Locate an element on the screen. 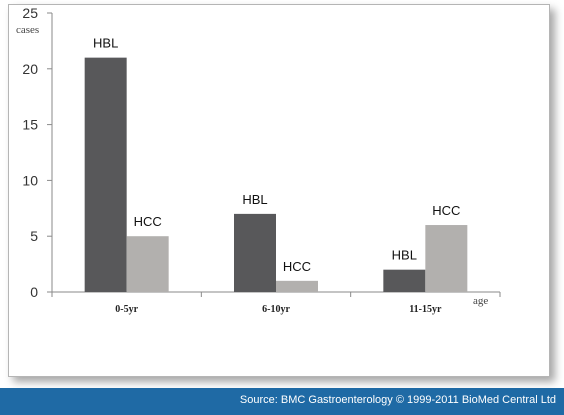  y-tick-label: 10 is located at coordinates (30, 180).